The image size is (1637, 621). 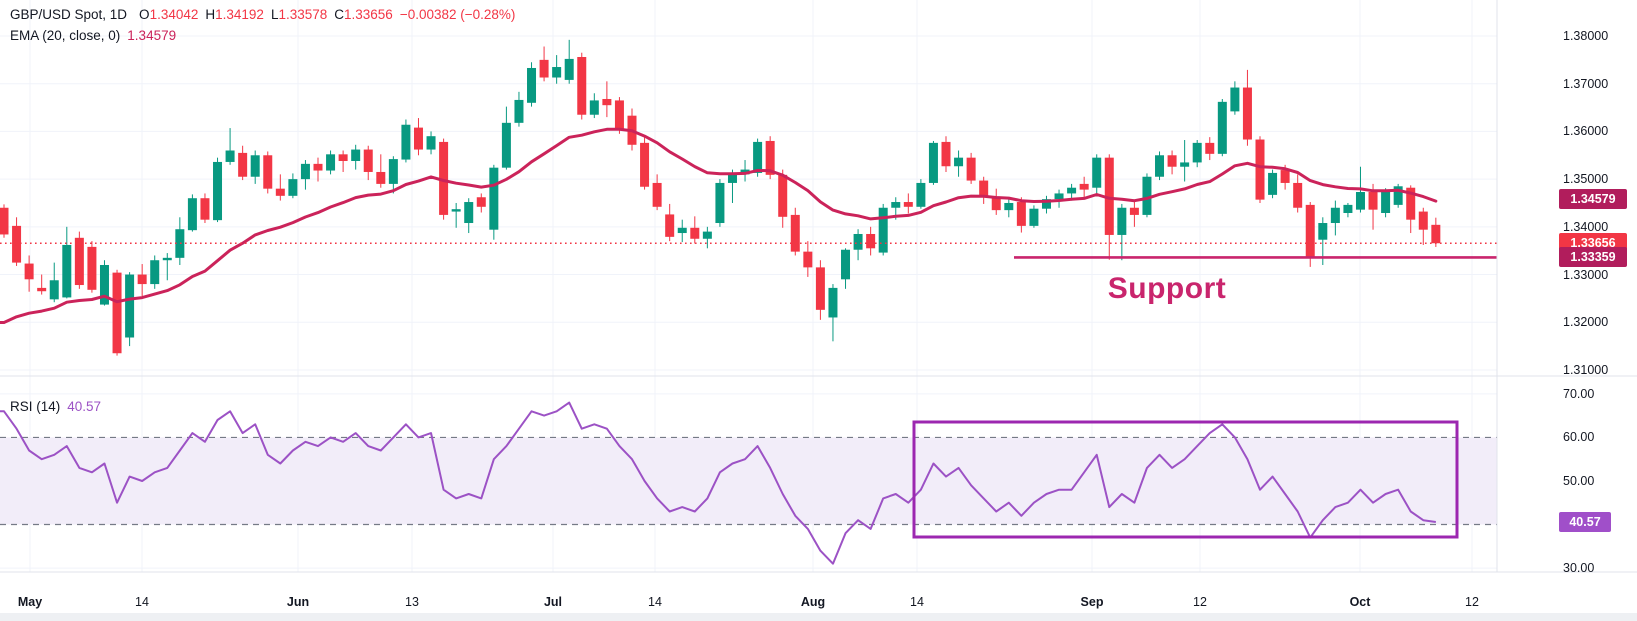 What do you see at coordinates (553, 602) in the screenshot?
I see `time-tick-label: Jul` at bounding box center [553, 602].